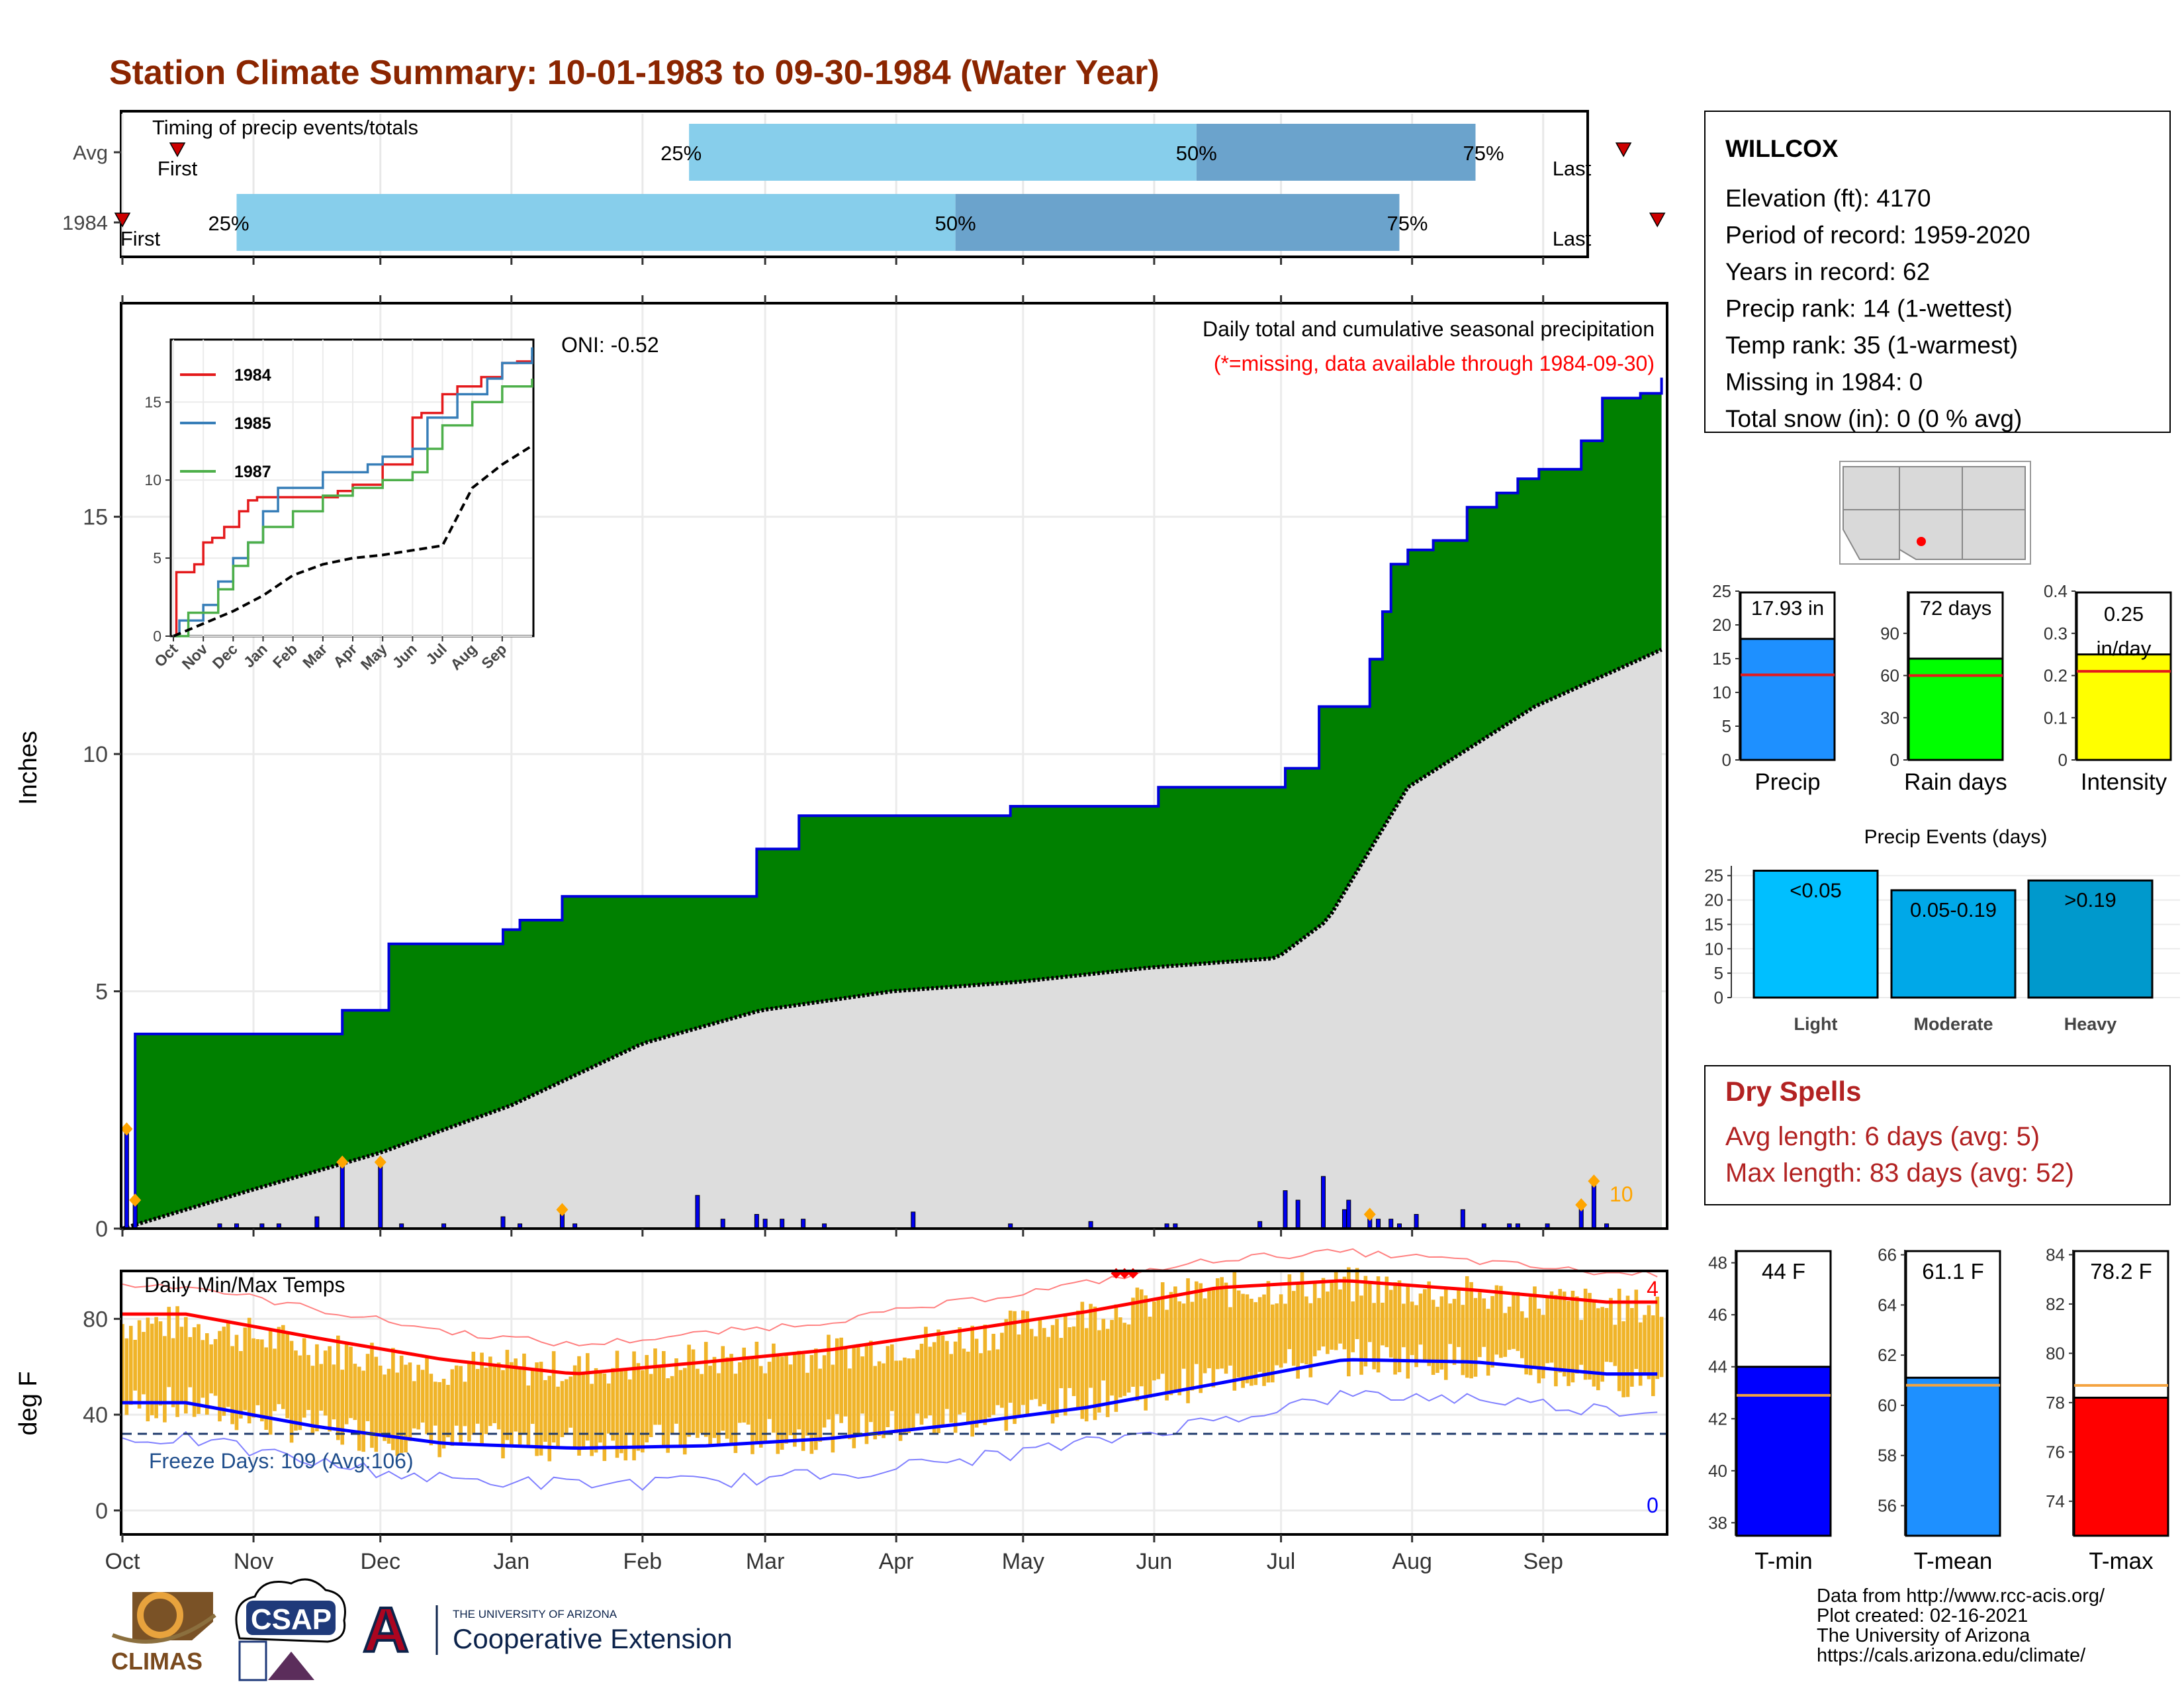  I want to click on inset-y-tick-label: 10, so click(152, 480).